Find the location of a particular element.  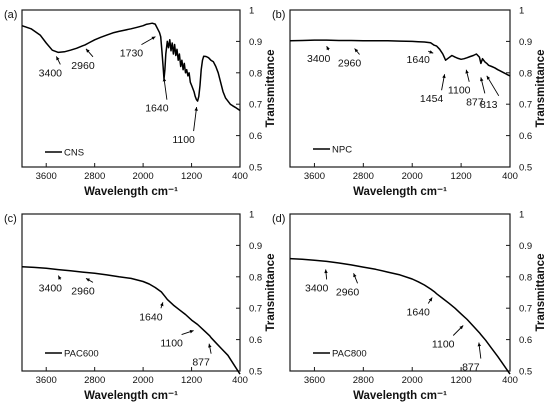

legend-label: PAC800 is located at coordinates (349, 354).